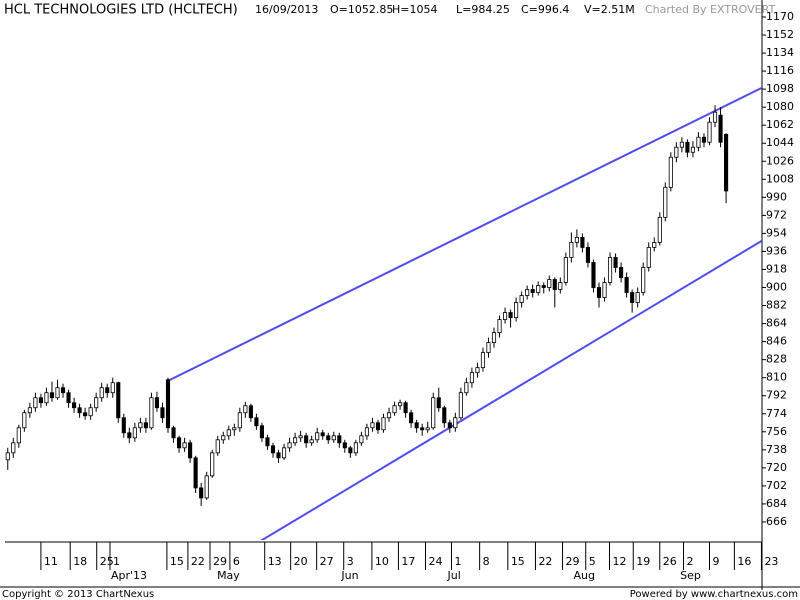 This screenshot has height=600, width=800. Describe the element at coordinates (690, 575) in the screenshot. I see `month-label: Sep` at that location.